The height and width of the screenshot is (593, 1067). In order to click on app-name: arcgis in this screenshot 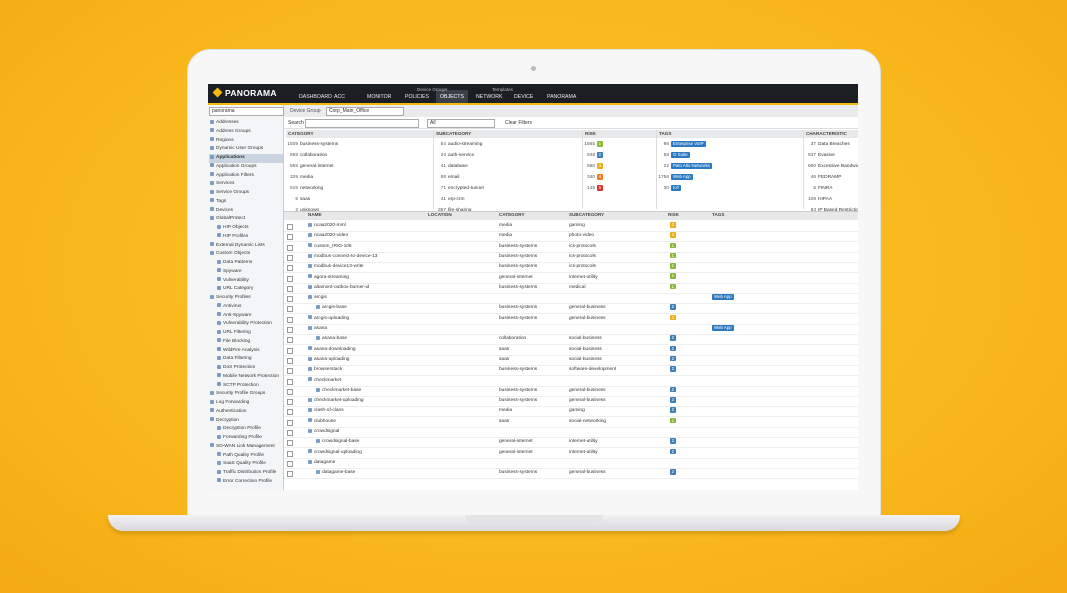, I will do `click(317, 298)`.